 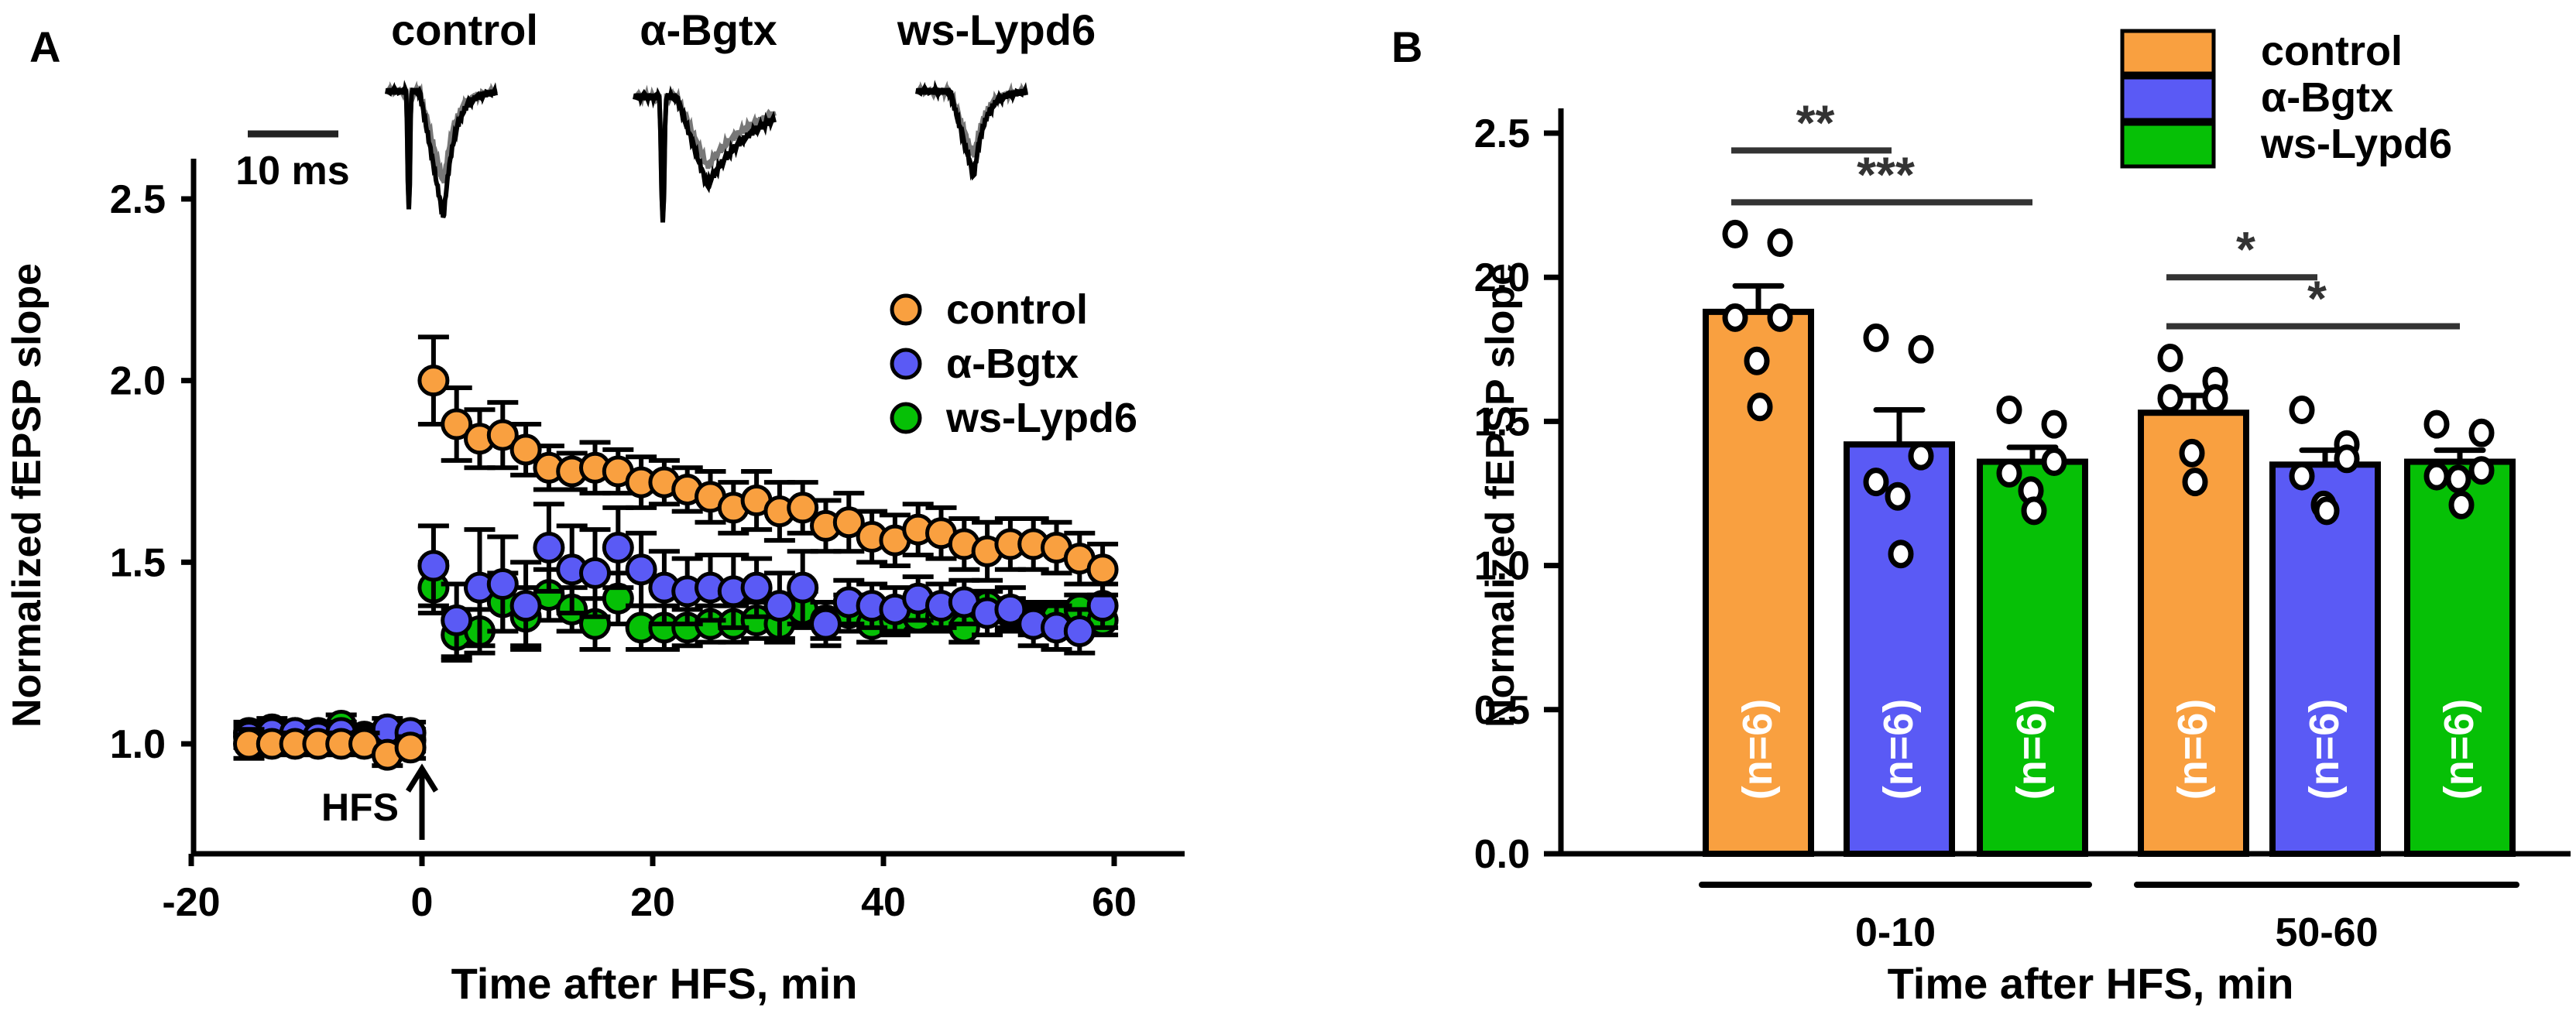 What do you see at coordinates (2168, 52) in the screenshot?
I see `legend-swatch-control` at bounding box center [2168, 52].